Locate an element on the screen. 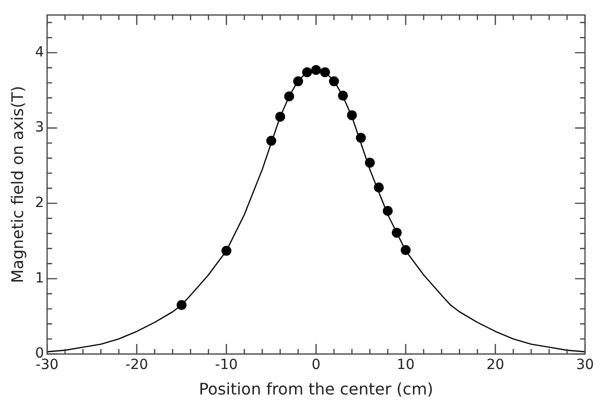 The width and height of the screenshot is (600, 406). x-tick-label: -10 is located at coordinates (226, 365).